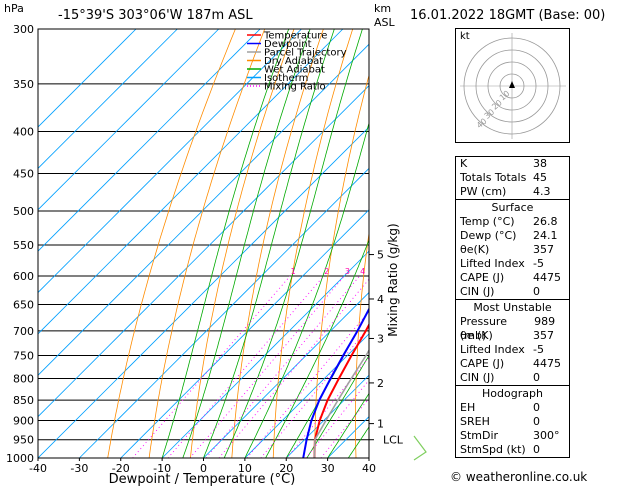 This screenshot has width=629, height=486. Describe the element at coordinates (482, 277) in the screenshot. I see `surface-label: CAPE (J)` at that location.